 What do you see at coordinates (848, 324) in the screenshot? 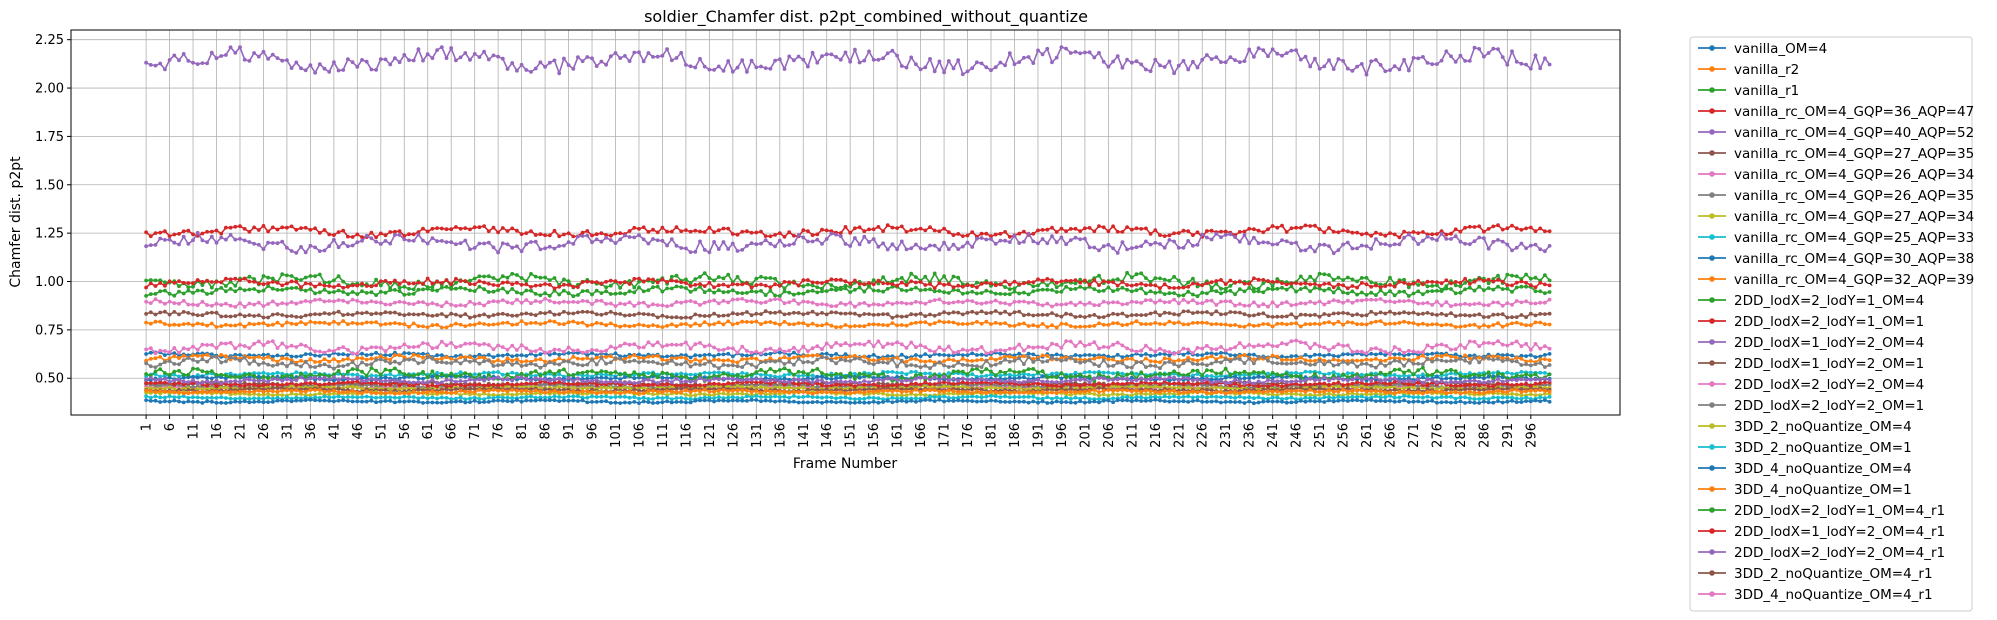
I see `series-vanilla_r2` at bounding box center [848, 324].